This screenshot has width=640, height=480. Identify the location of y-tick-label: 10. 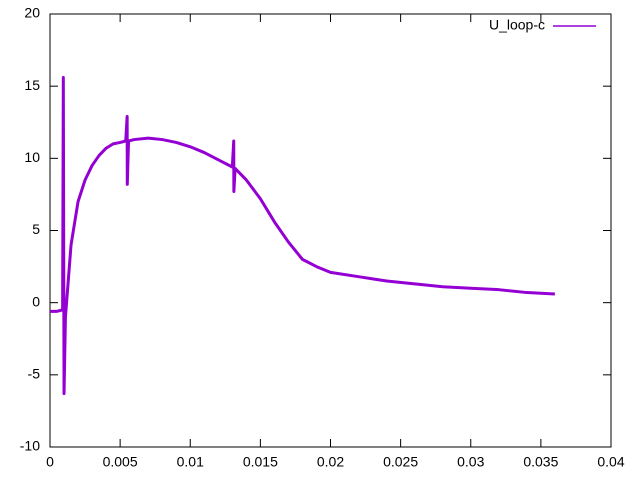
(32, 157).